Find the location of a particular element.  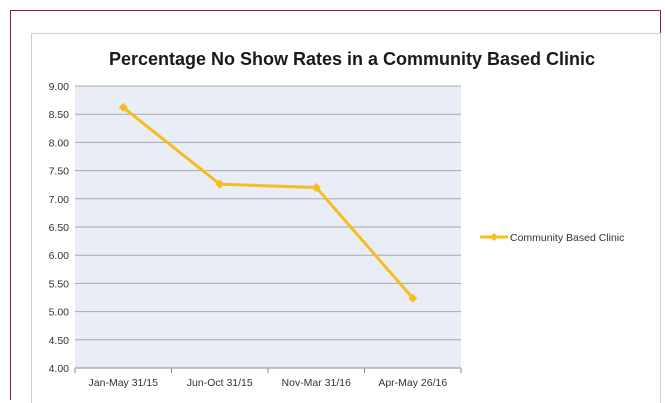

y-tick-label: 4.00 is located at coordinates (59, 369).